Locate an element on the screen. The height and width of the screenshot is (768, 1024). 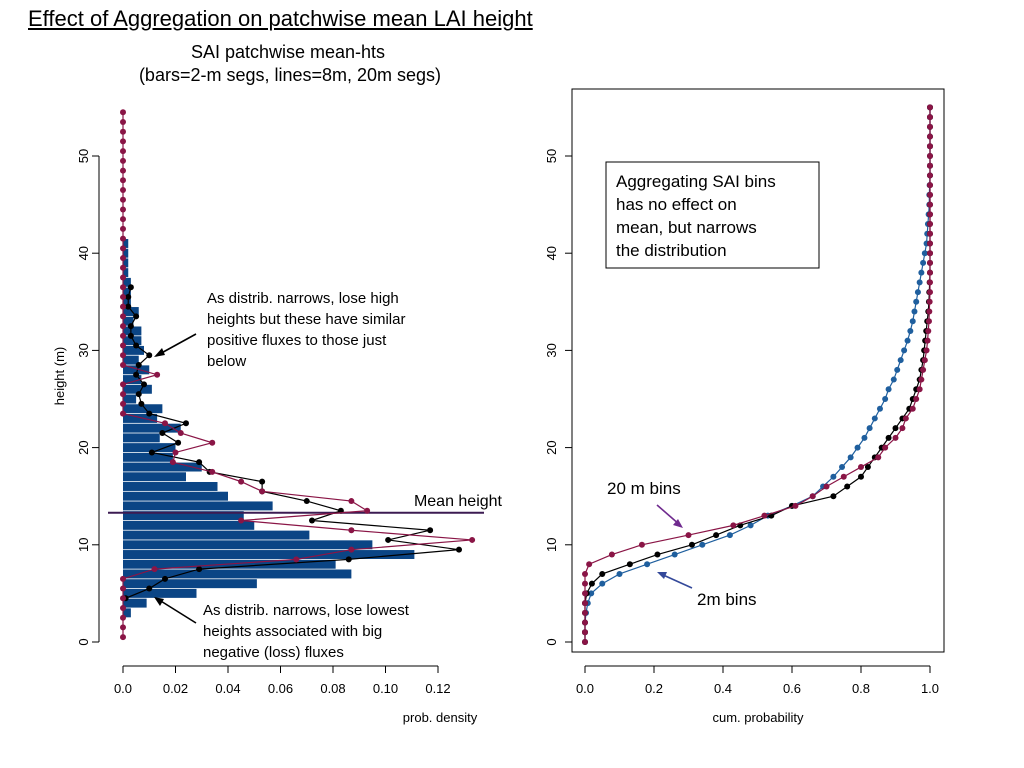
right-y-tick-label: 30 is located at coordinates (551, 350).